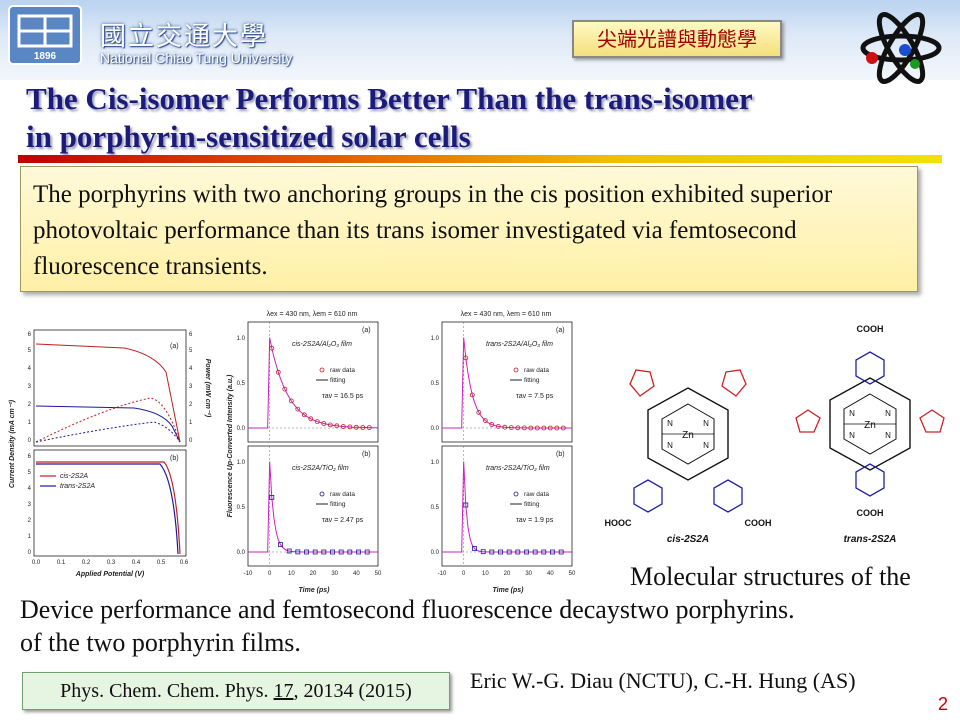 This screenshot has width=960, height=720. I want to click on device-rtick-4: 4, so click(191, 369).